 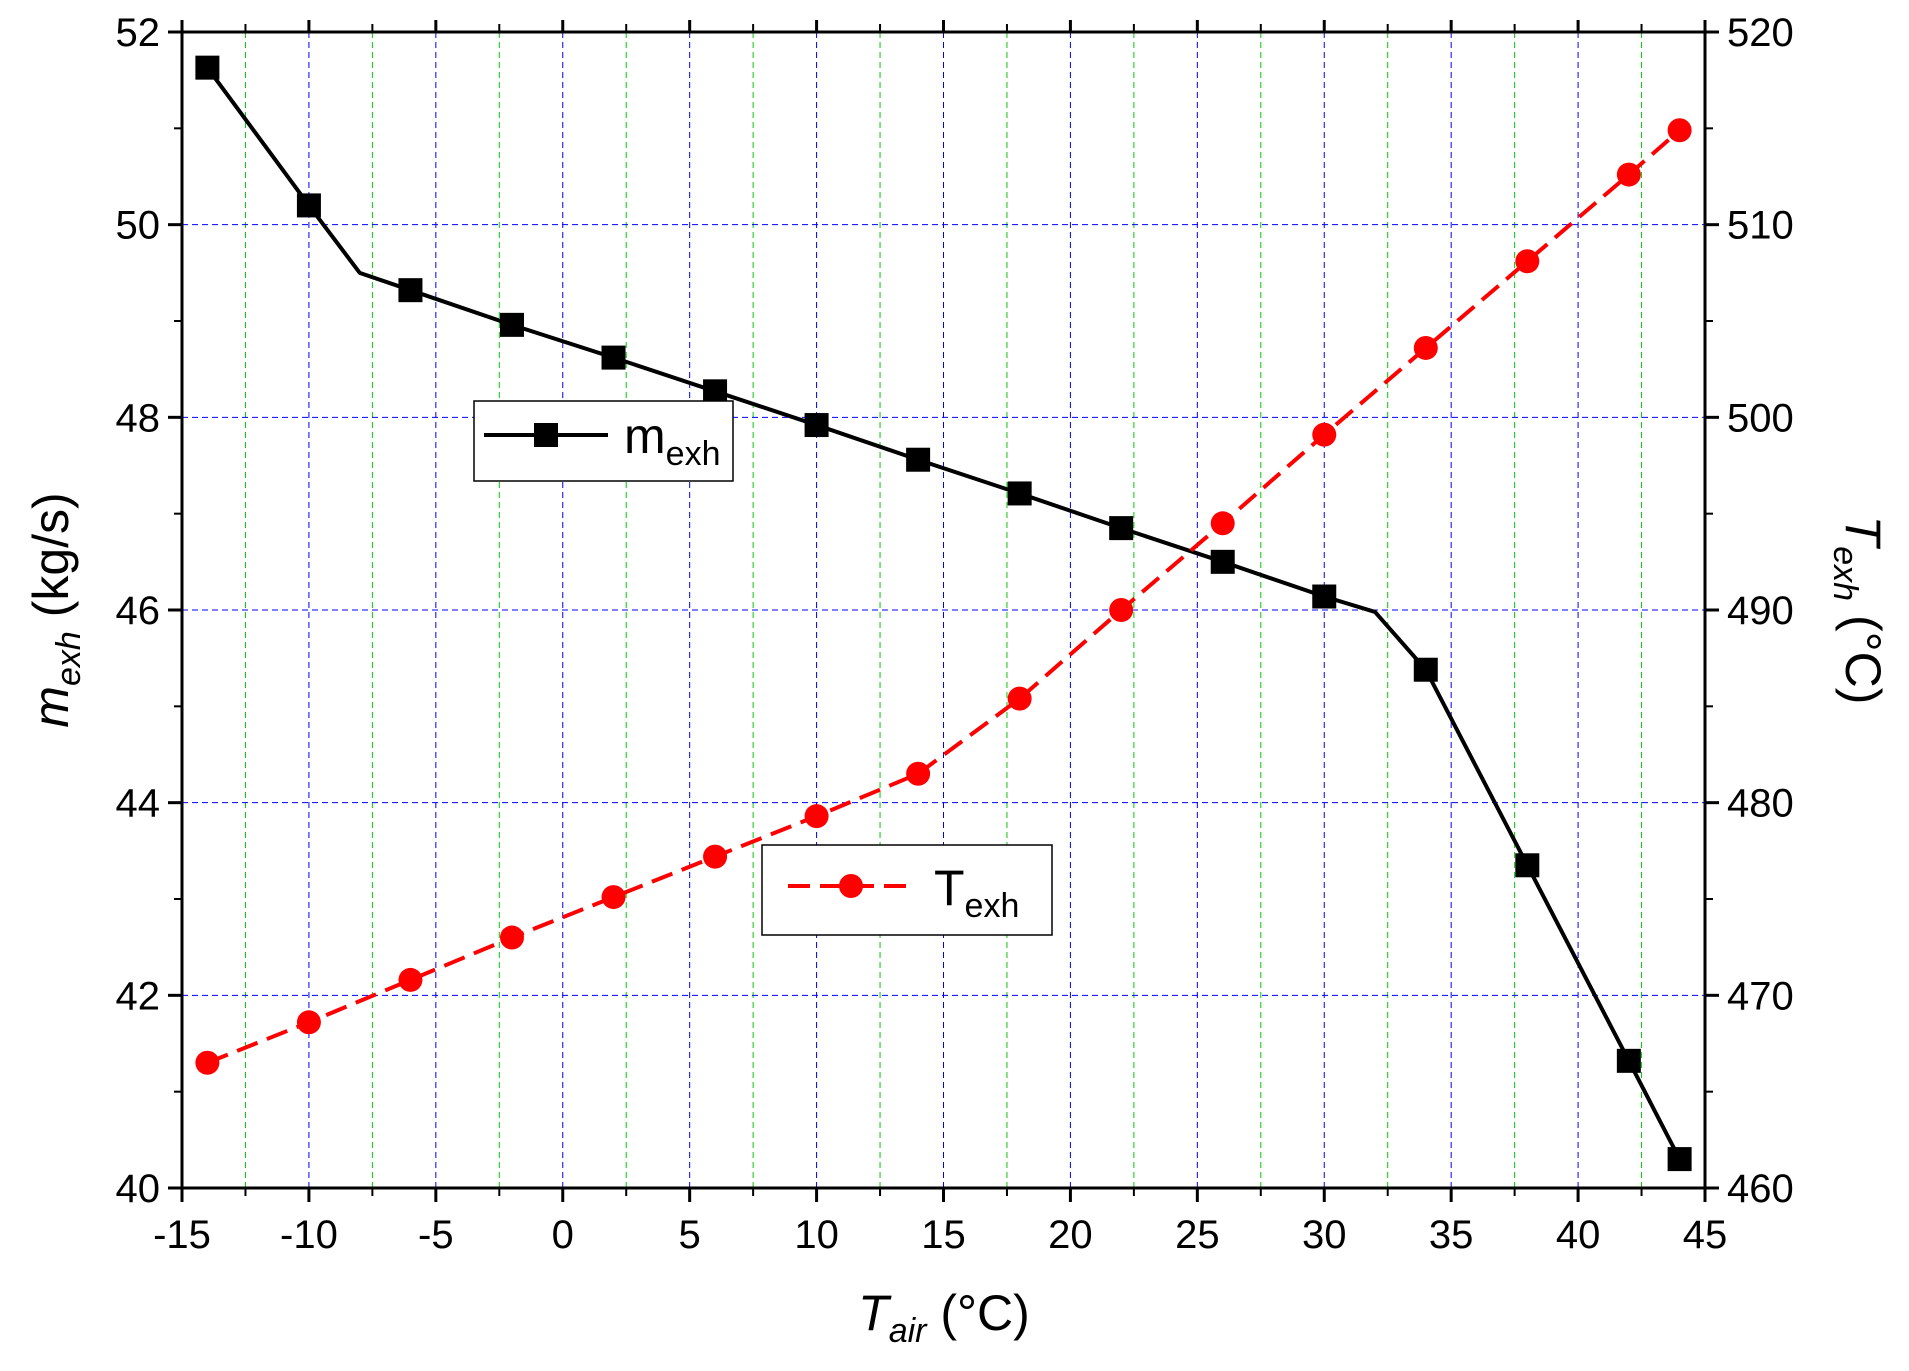 I want to click on x-tick-label: 45, so click(x=1705, y=1235).